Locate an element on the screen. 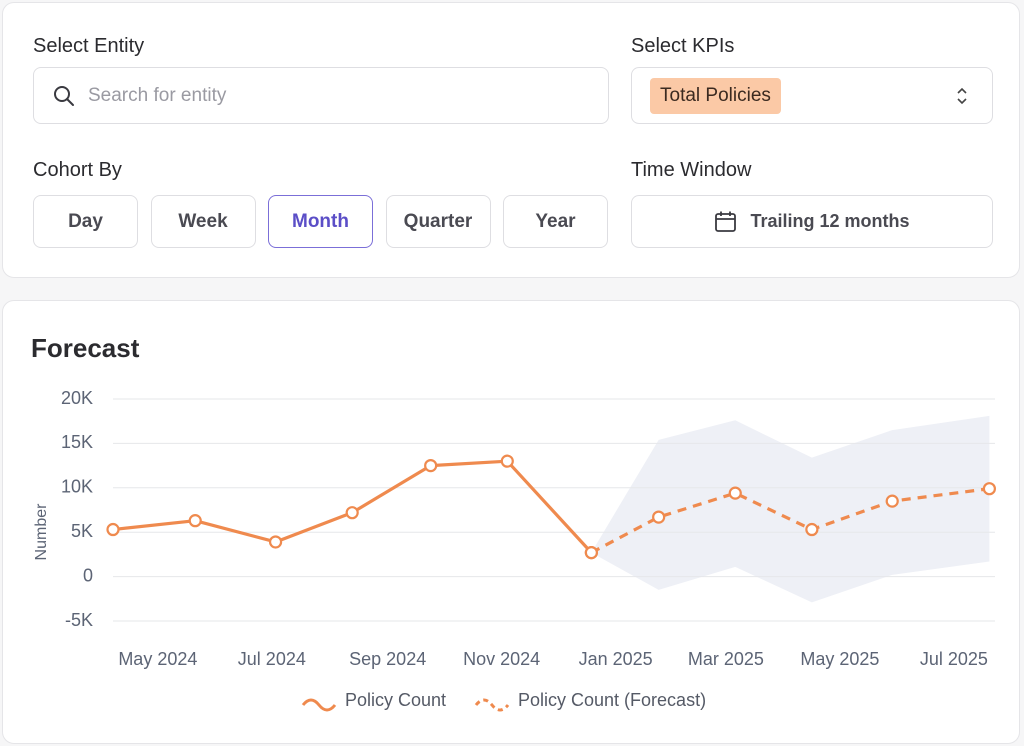 This screenshot has width=1024, height=746. x-tick-label: Mar 2025 is located at coordinates (726, 659).